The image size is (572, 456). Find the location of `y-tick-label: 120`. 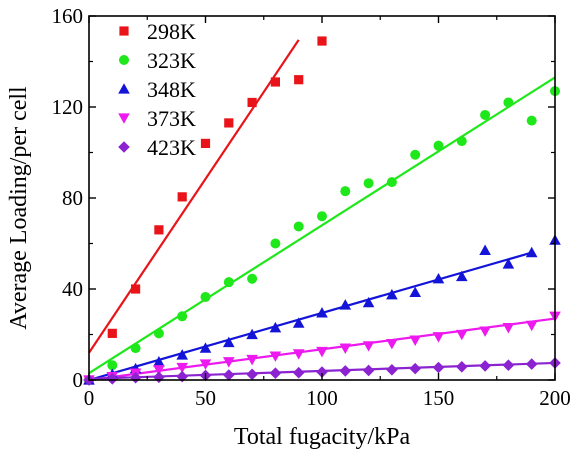

y-tick-label: 120 is located at coordinates (68, 107).